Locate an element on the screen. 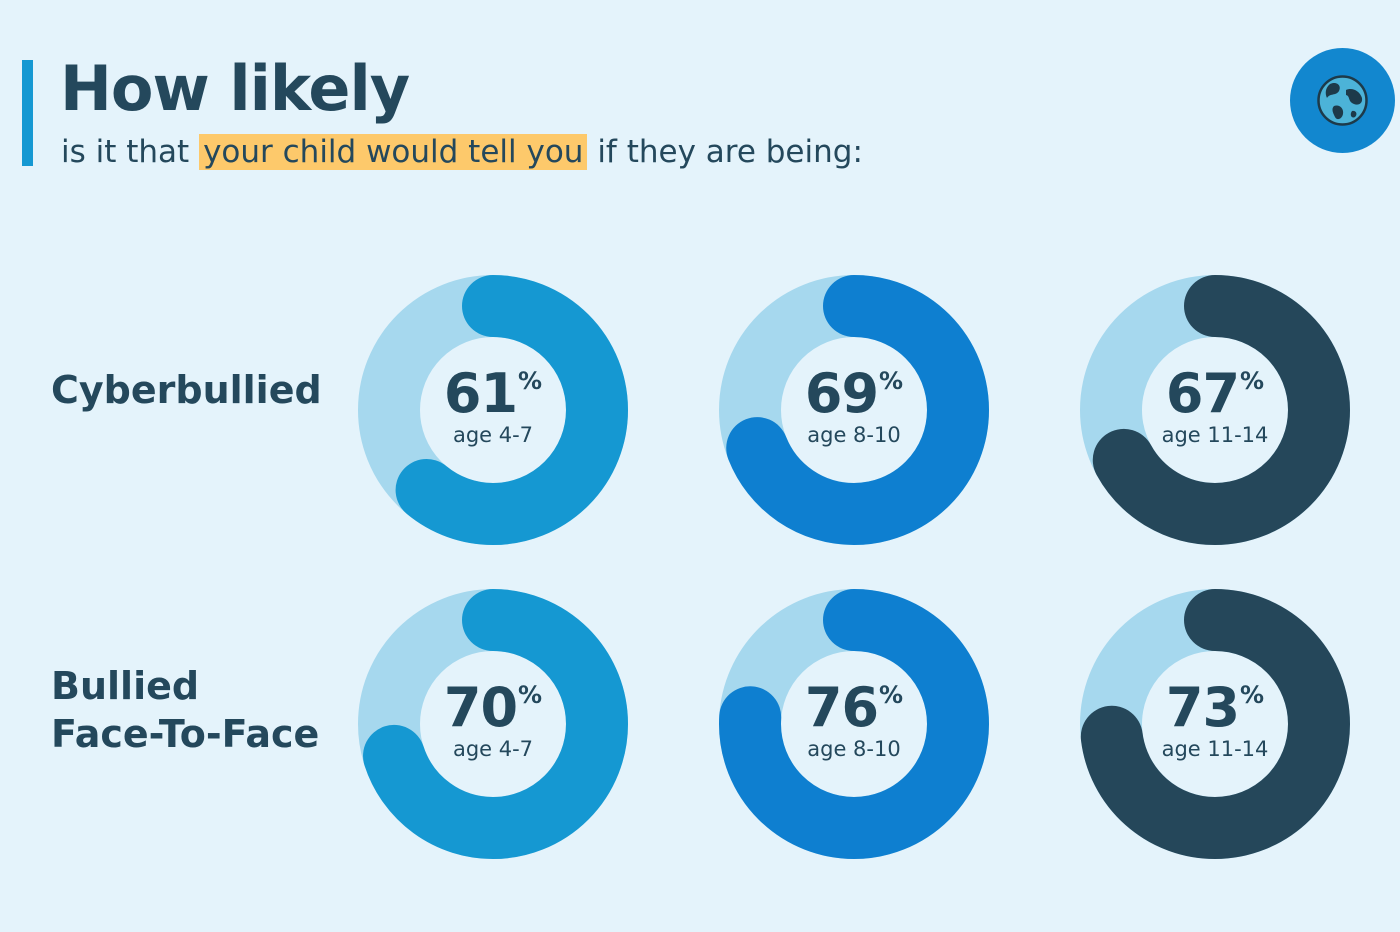 The width and height of the screenshot is (1400, 932). page-title: How likely is located at coordinates (235, 88).